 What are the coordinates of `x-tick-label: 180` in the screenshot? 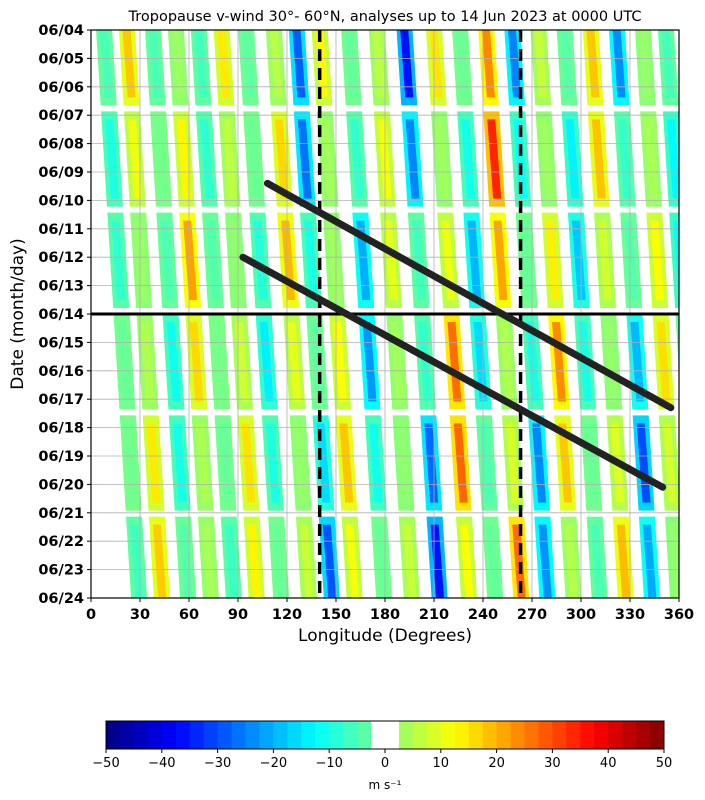 It's located at (385, 615).